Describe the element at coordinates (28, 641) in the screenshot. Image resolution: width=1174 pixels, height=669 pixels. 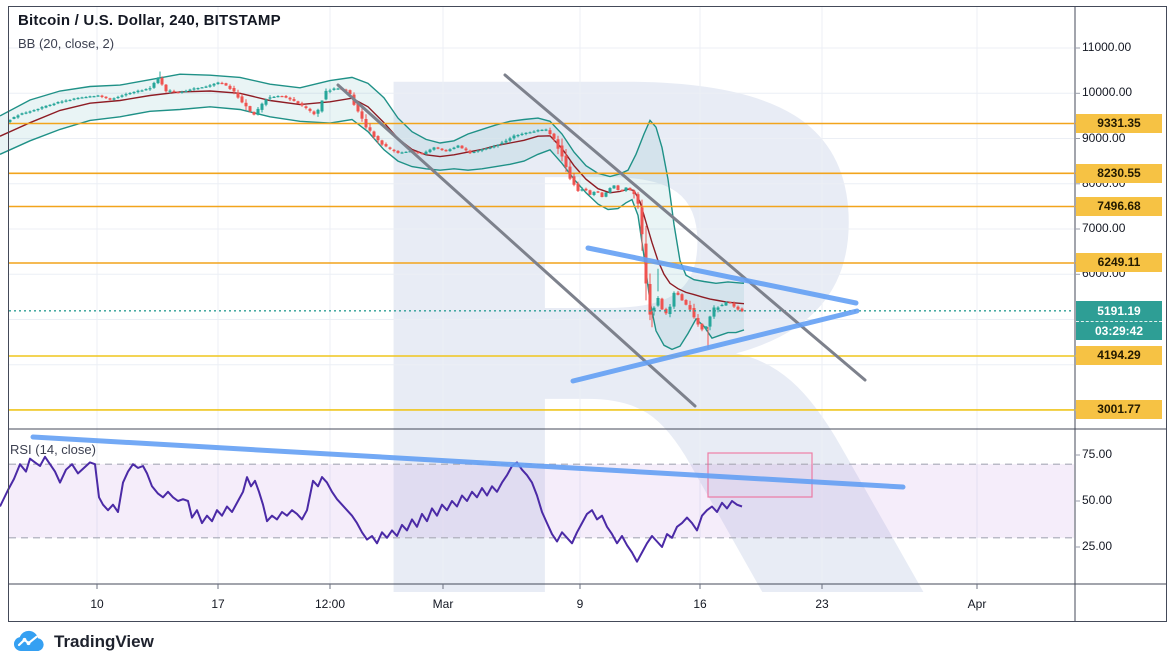
I see `tradingview-cloud-icon` at that location.